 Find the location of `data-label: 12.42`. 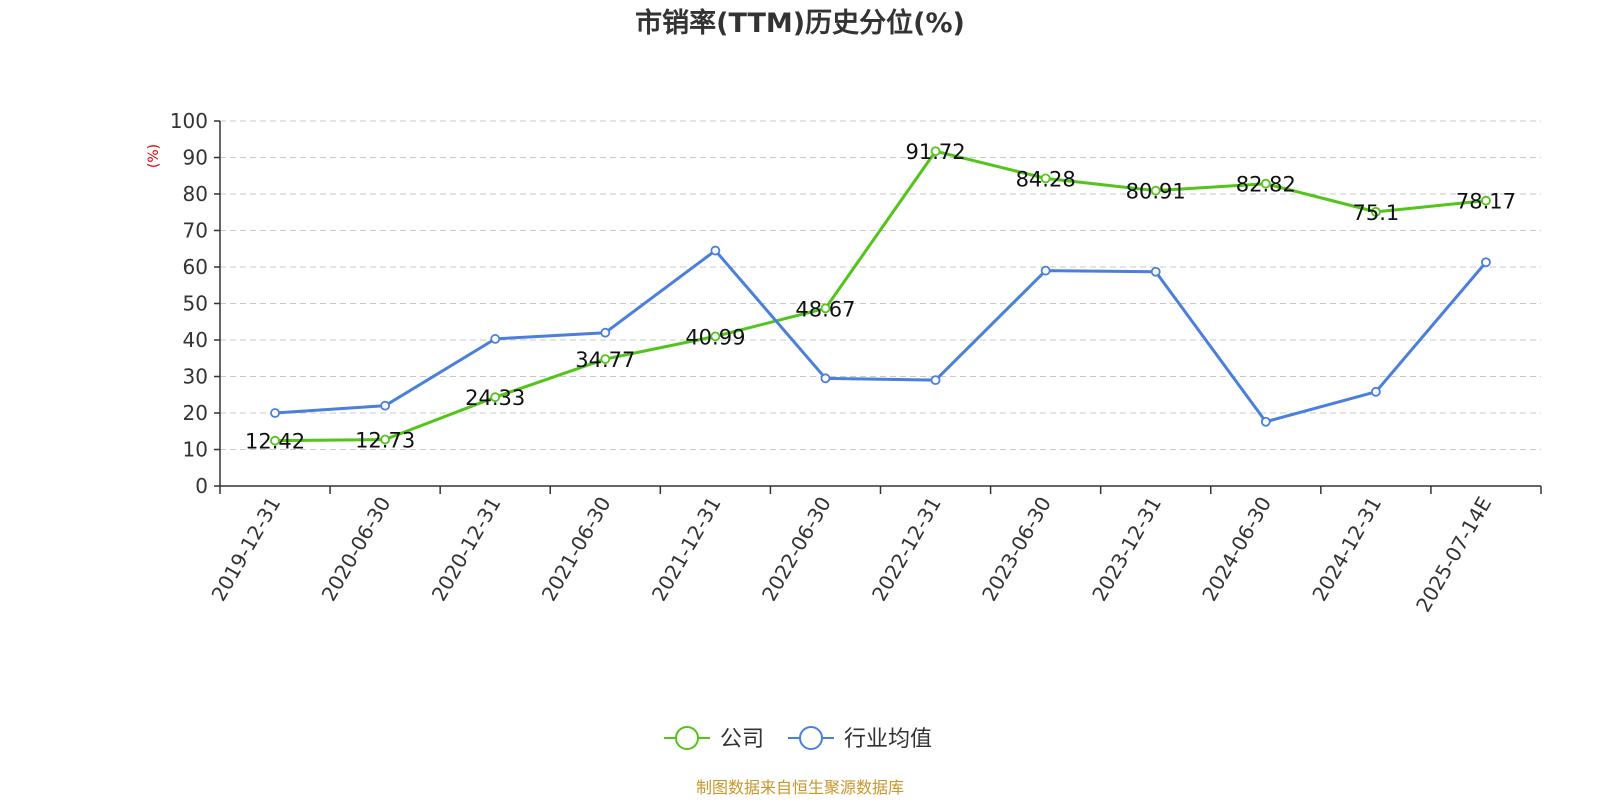

data-label: 12.42 is located at coordinates (275, 442).